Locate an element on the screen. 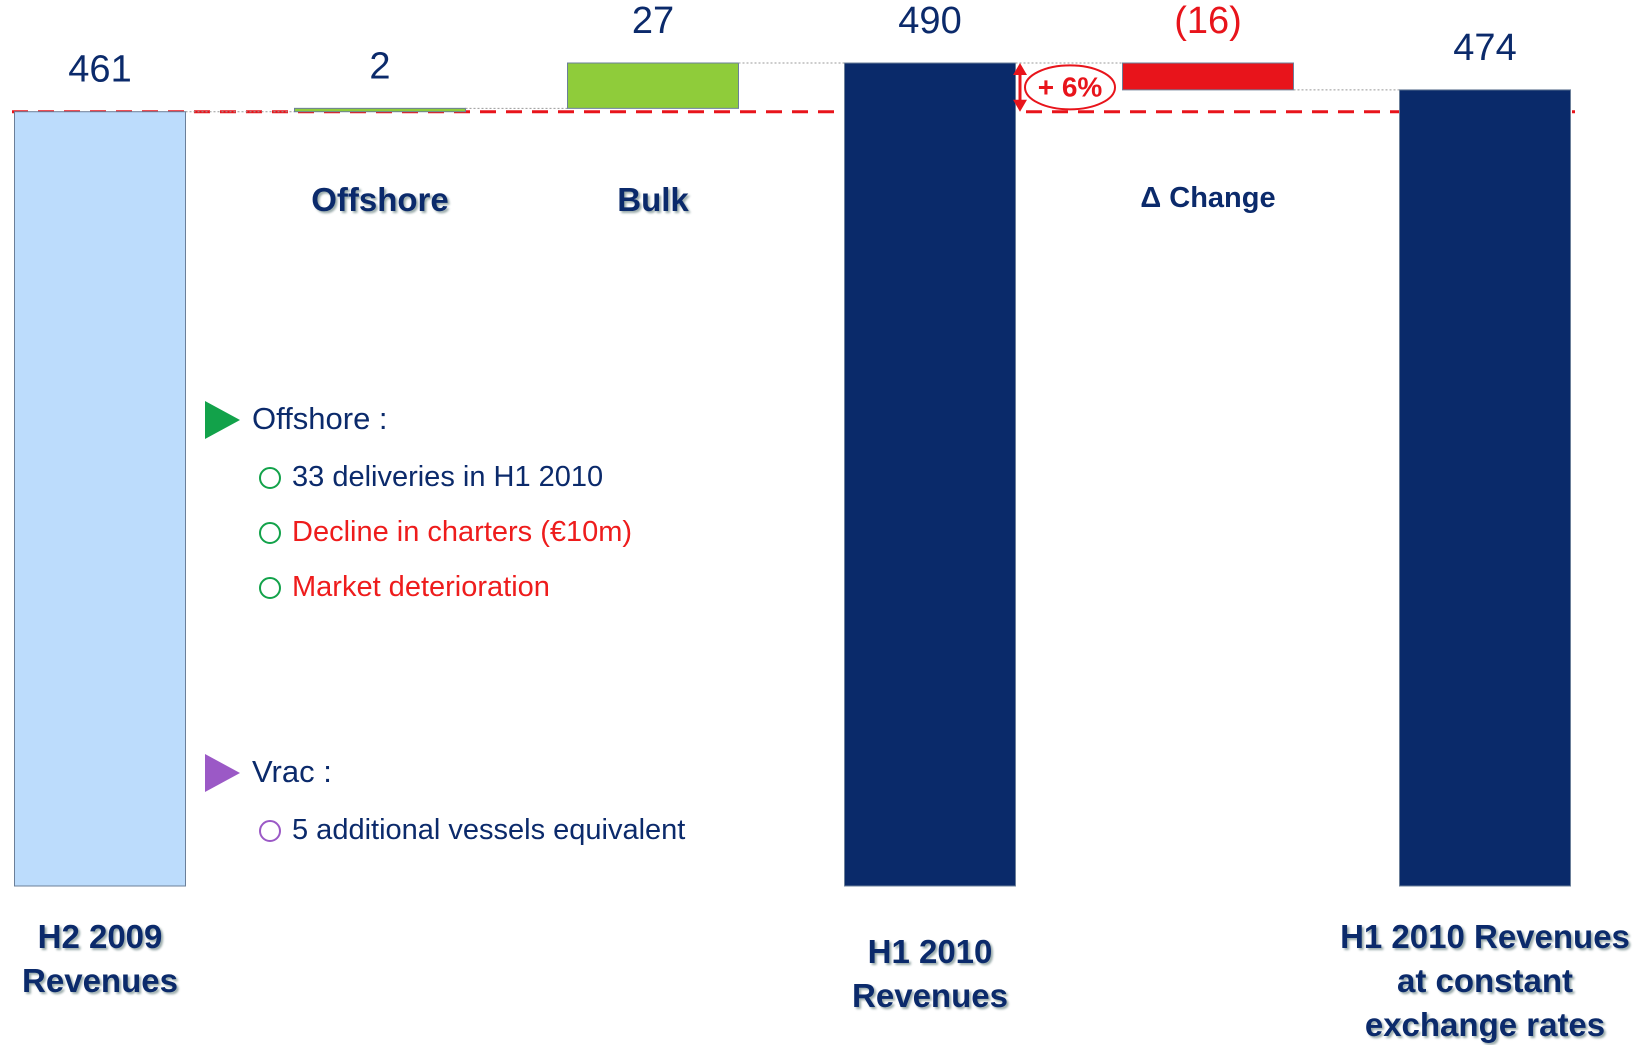 This screenshot has height=1045, width=1639. value-label: 27 is located at coordinates (653, 21).